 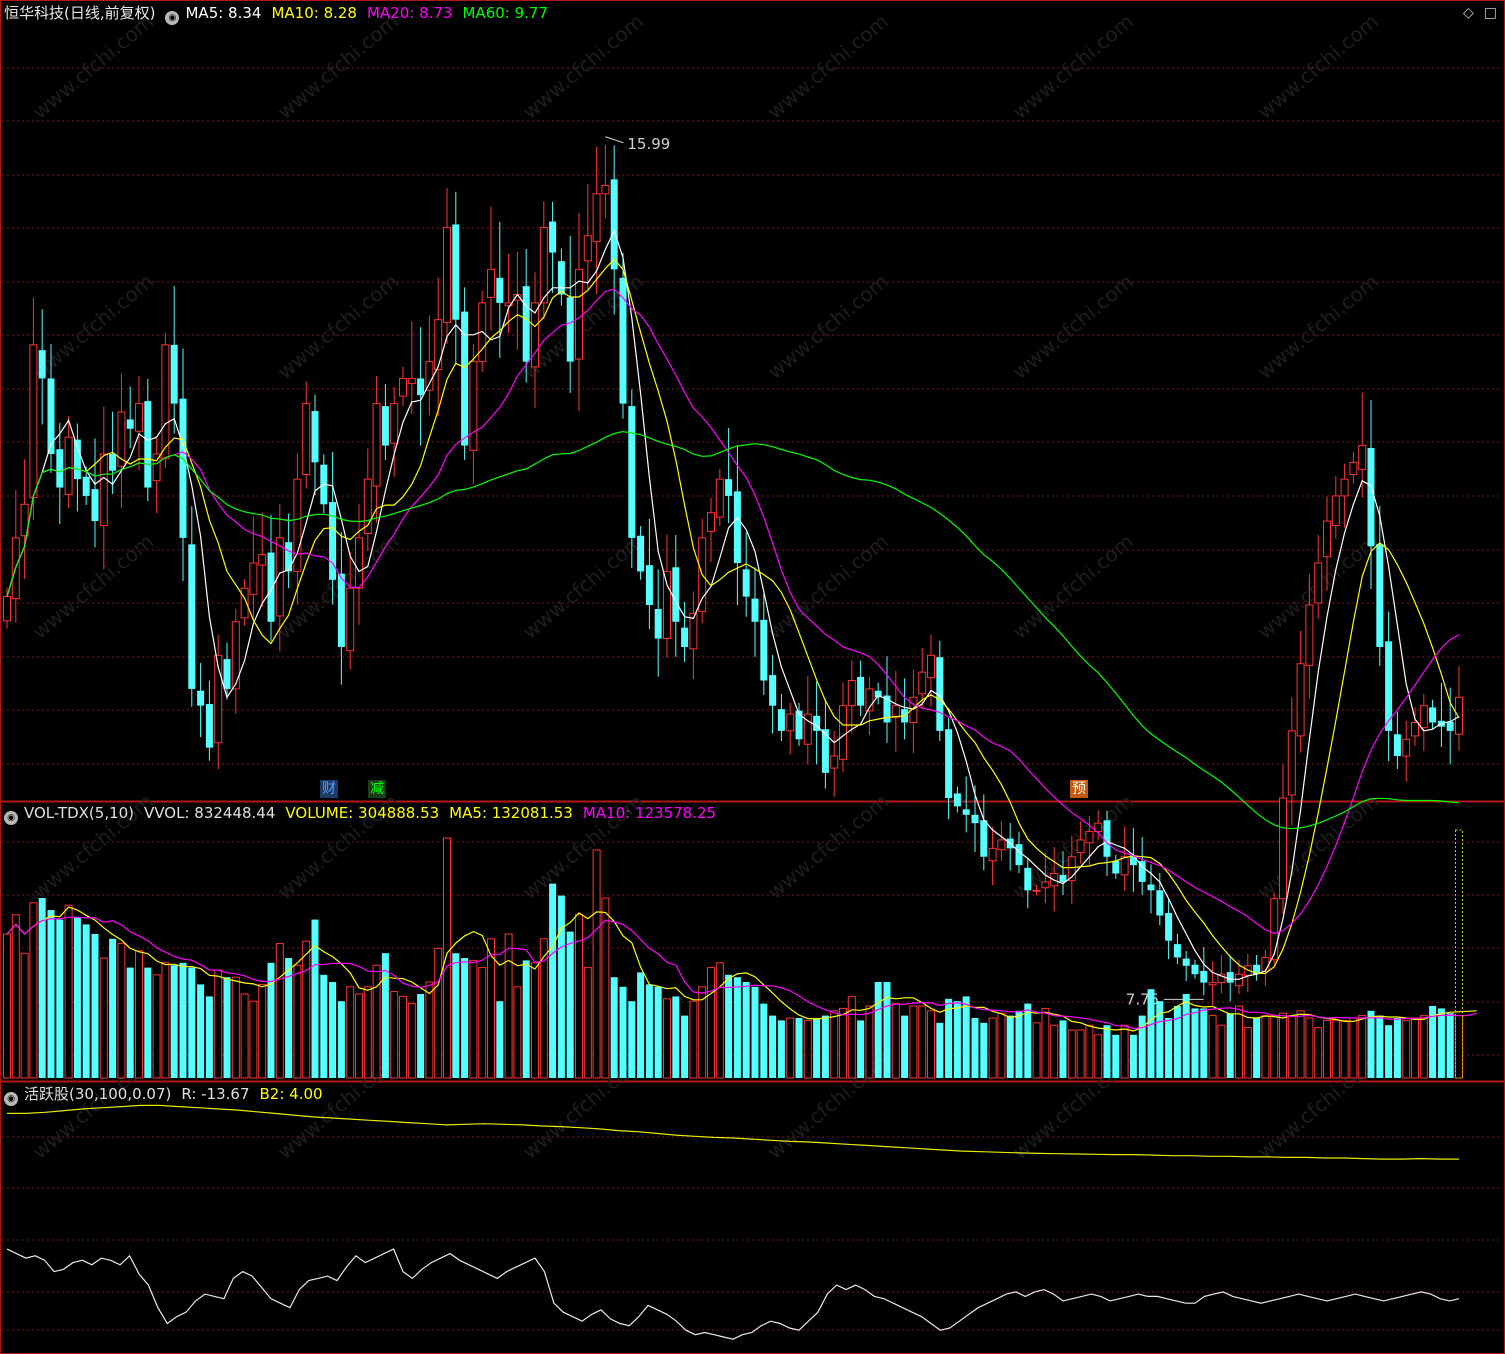 I want to click on ind-toggle-circle-icon: ◉, so click(x=11, y=1099).